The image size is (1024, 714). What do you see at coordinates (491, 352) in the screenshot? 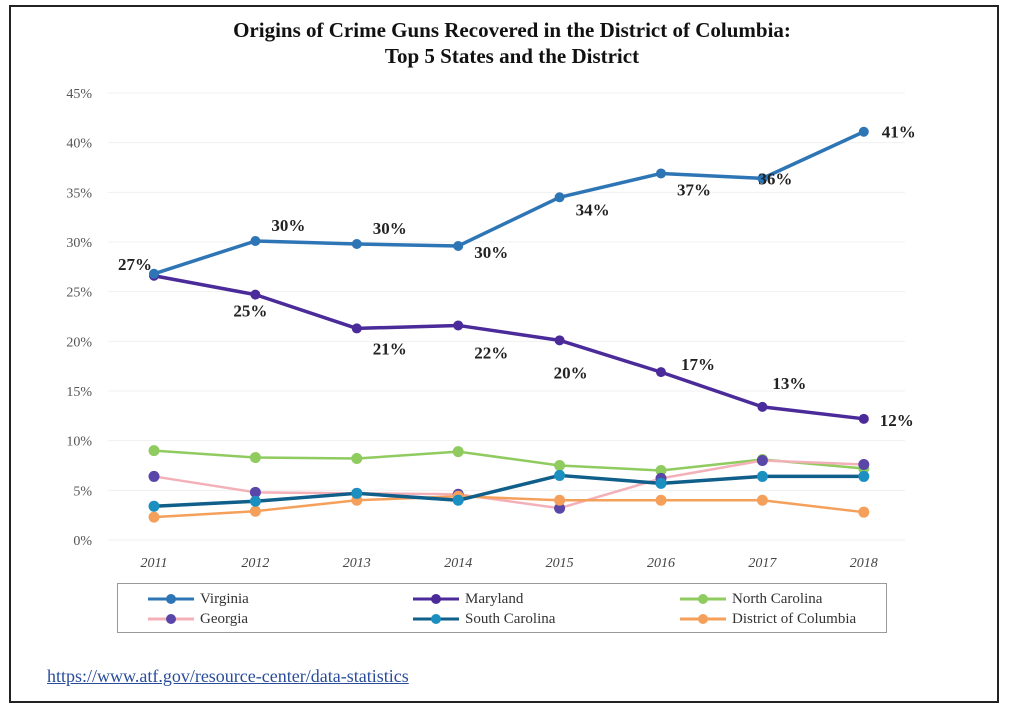
I see `data-label: 22%` at bounding box center [491, 352].